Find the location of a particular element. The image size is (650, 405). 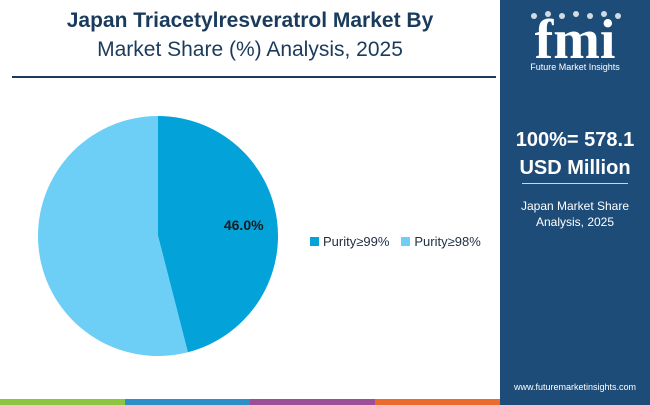

caption-line2: Analysis, 2025 is located at coordinates (575, 222).